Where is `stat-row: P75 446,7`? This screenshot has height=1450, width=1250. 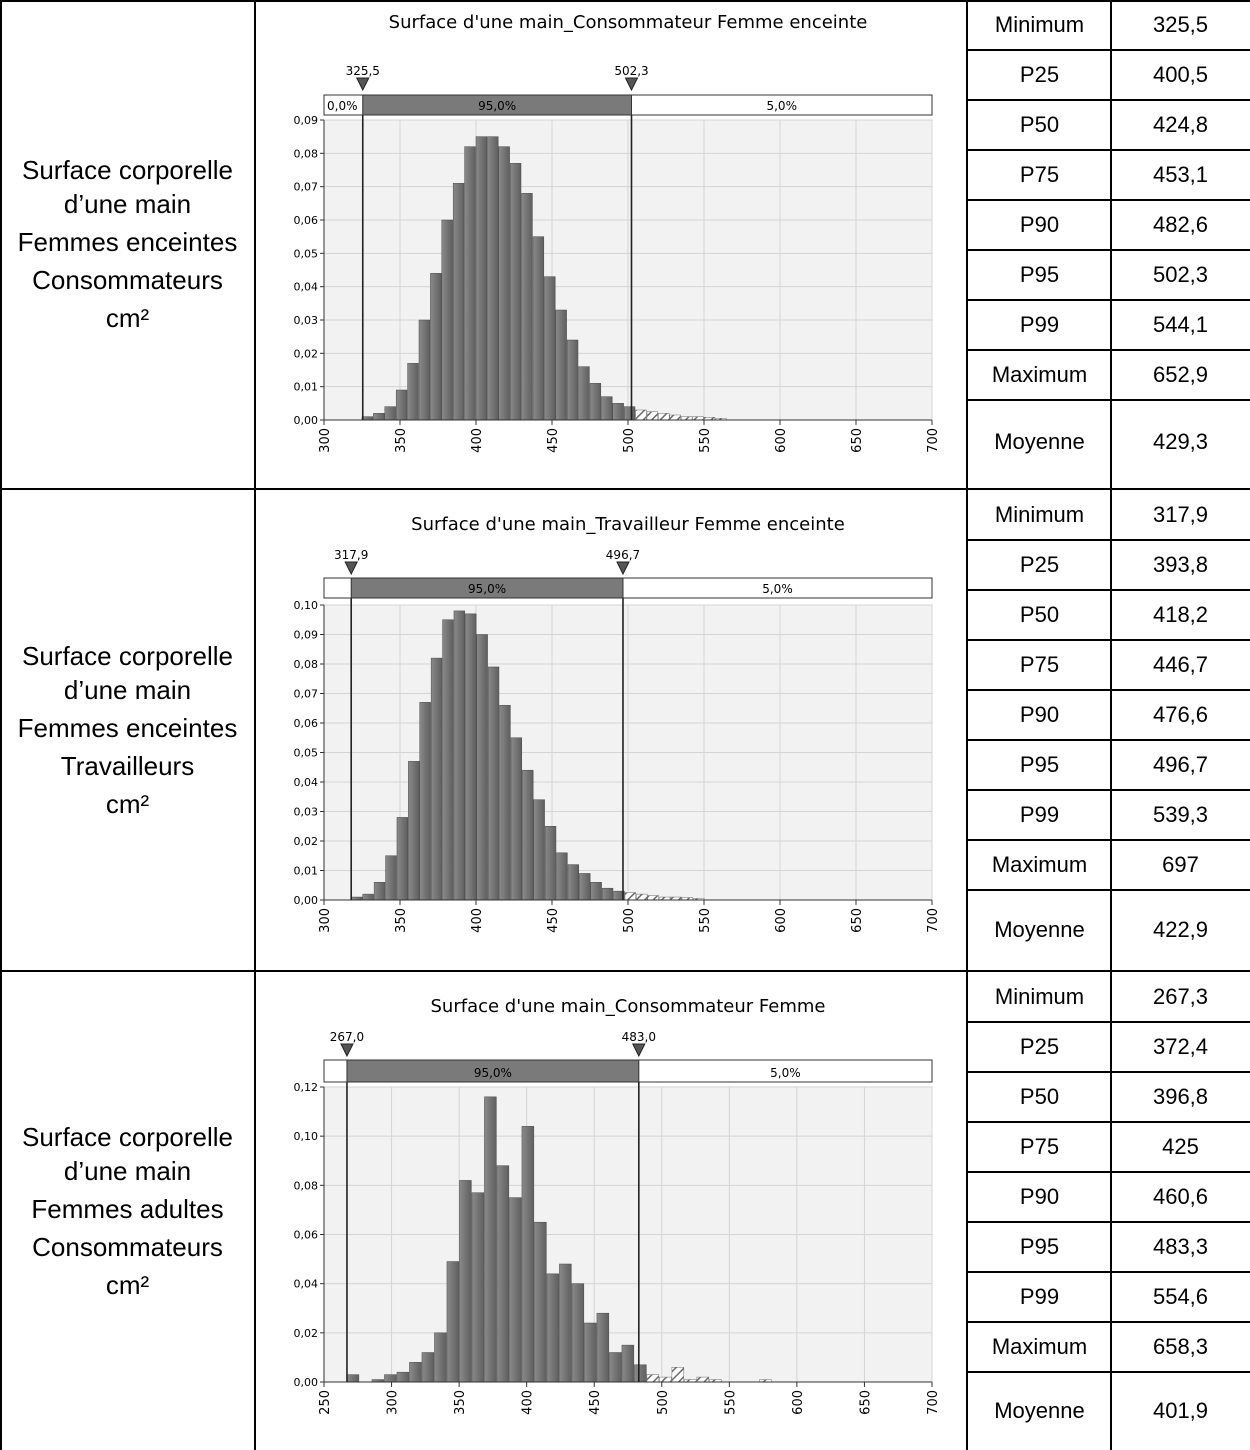 stat-row: P75 446,7 is located at coordinates (1109, 665).